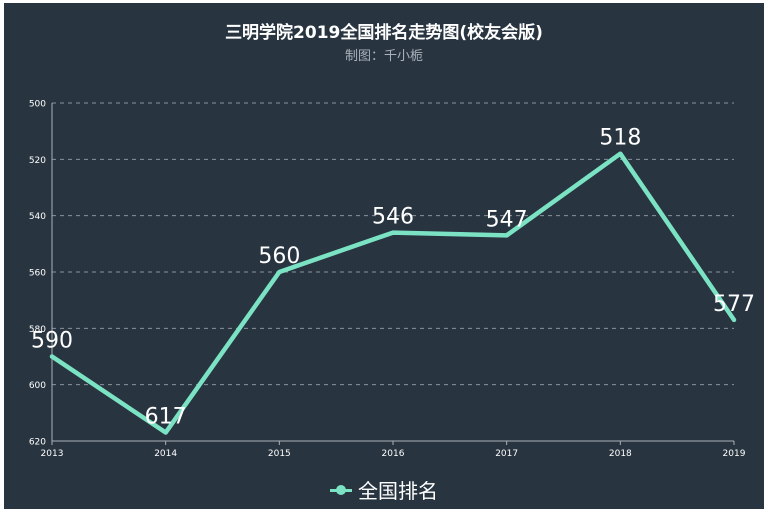 This screenshot has width=768, height=512. Describe the element at coordinates (37, 386) in the screenshot. I see `y-tick-label: 600` at that location.